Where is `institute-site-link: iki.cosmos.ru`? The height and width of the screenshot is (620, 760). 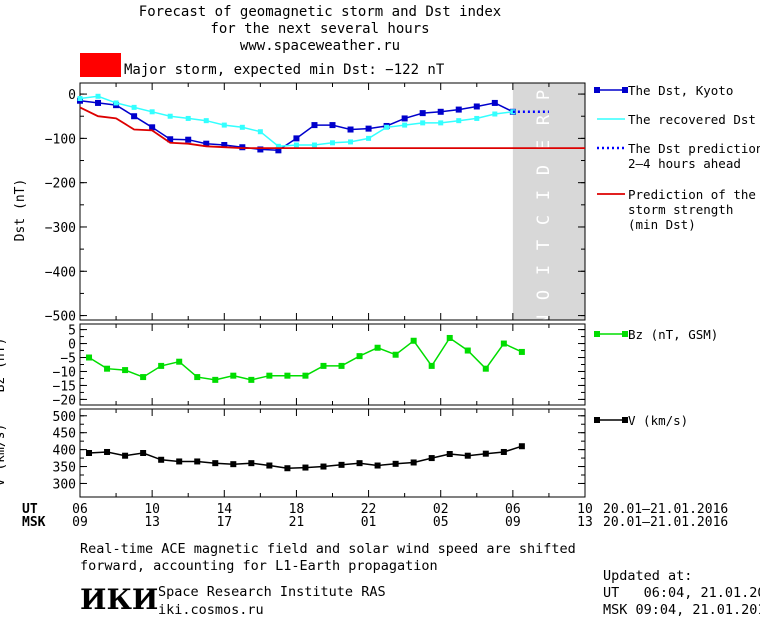
institute-site-link: iki.cosmos.ru is located at coordinates (211, 610).